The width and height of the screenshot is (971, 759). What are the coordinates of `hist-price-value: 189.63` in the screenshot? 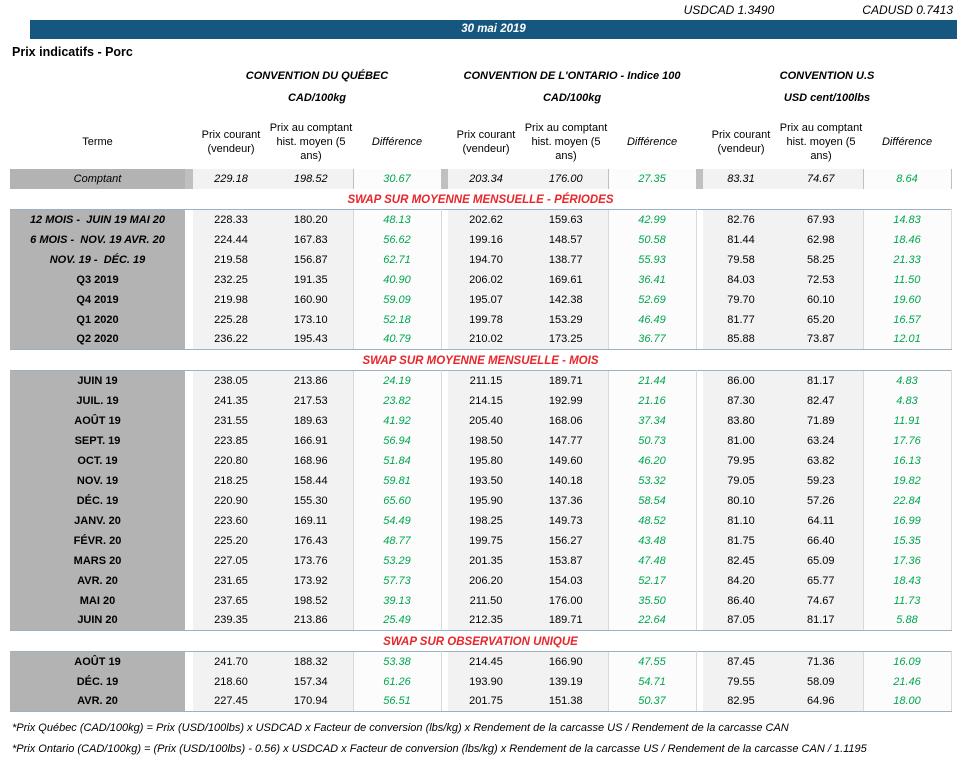 It's located at (311, 420).